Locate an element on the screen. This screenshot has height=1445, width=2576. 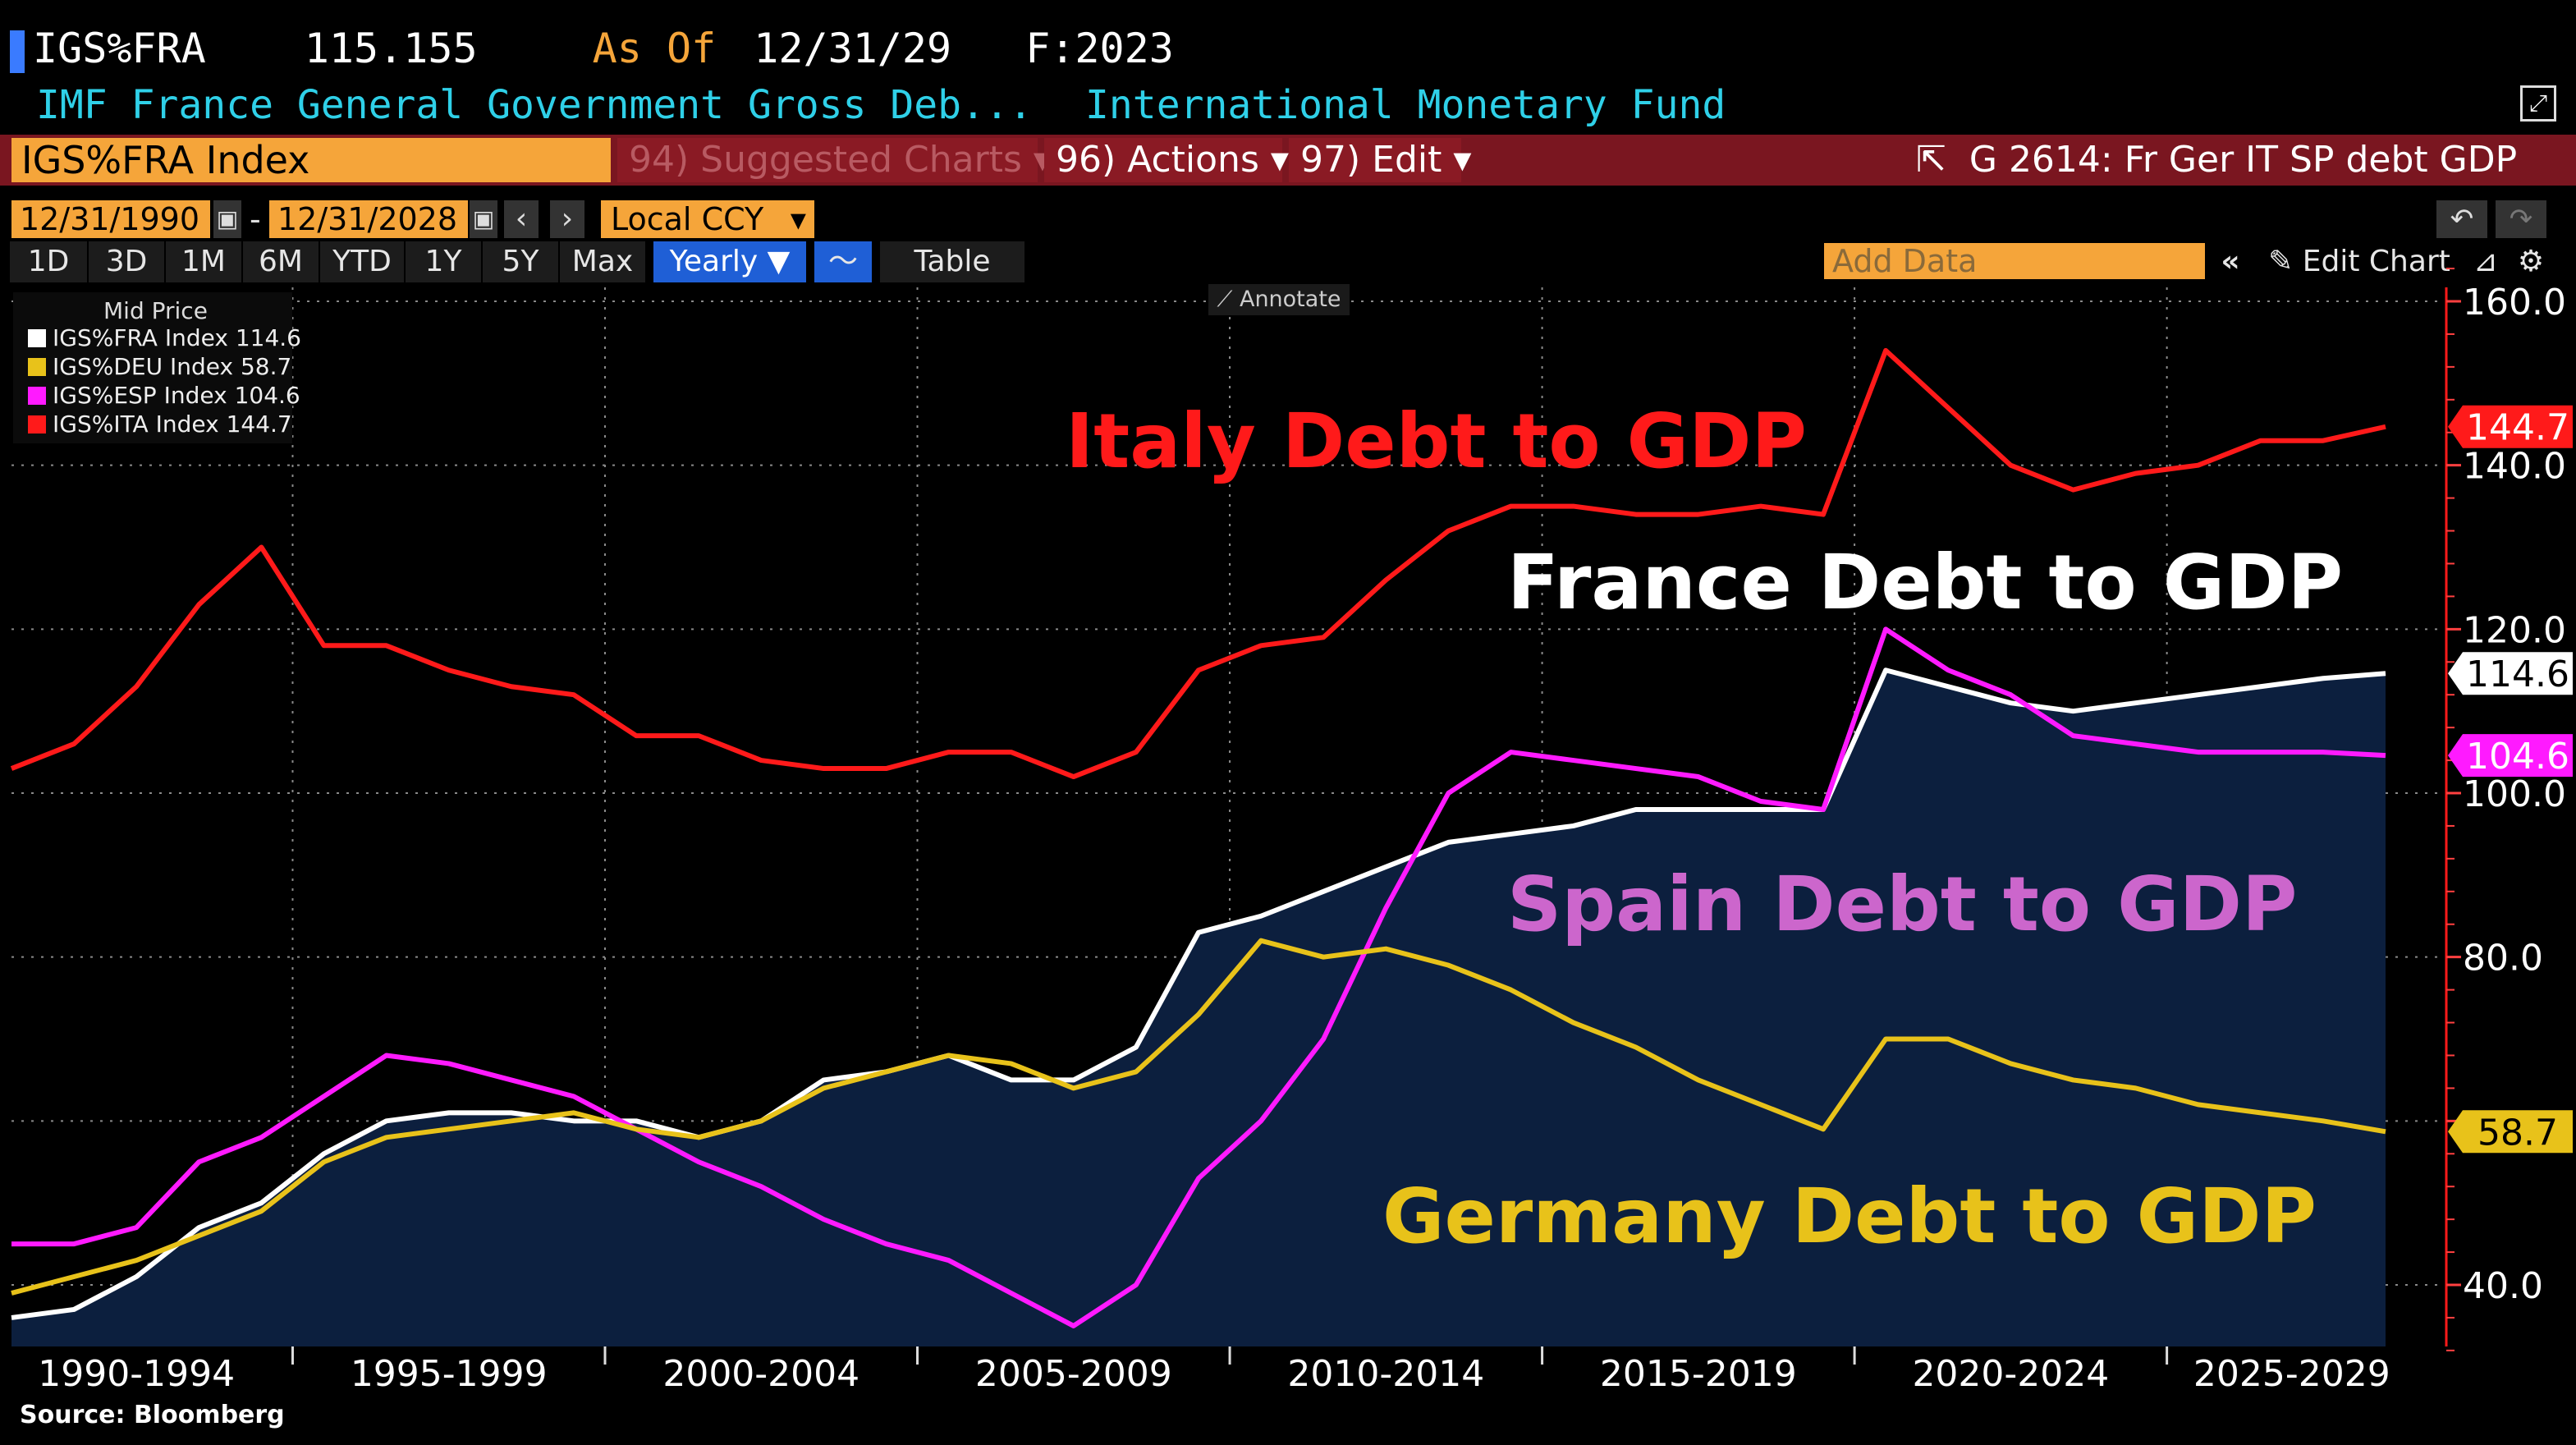
spain-annotation: Spain Debt to GDP is located at coordinates (1903, 904).